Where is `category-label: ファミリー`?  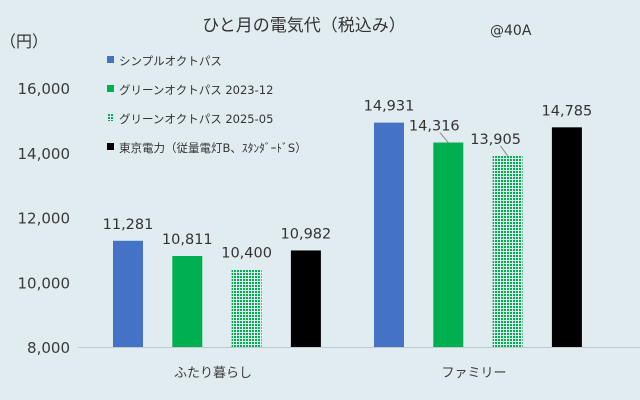
category-label: ファミリー is located at coordinates (473, 373).